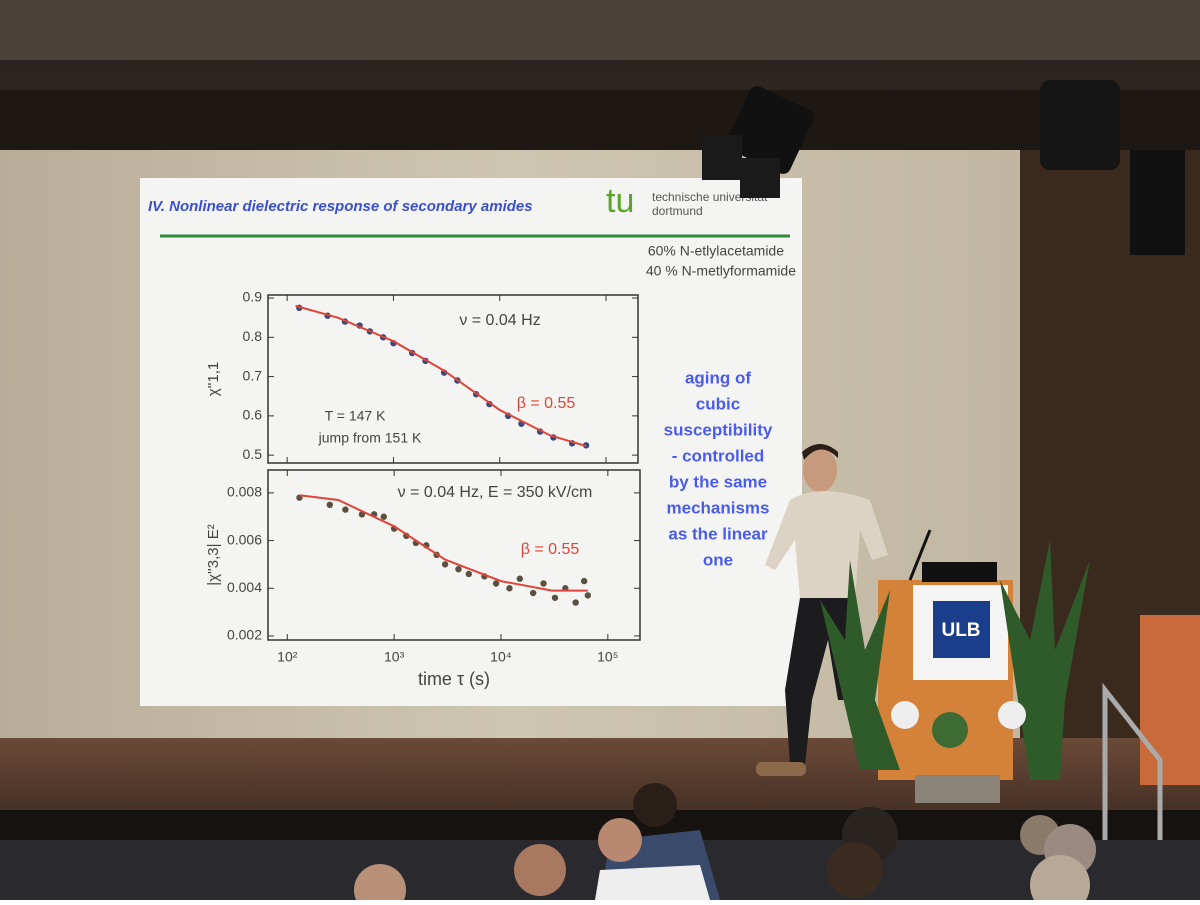  Describe the element at coordinates (718, 429) in the screenshot. I see `comment-line: susceptibility` at that location.